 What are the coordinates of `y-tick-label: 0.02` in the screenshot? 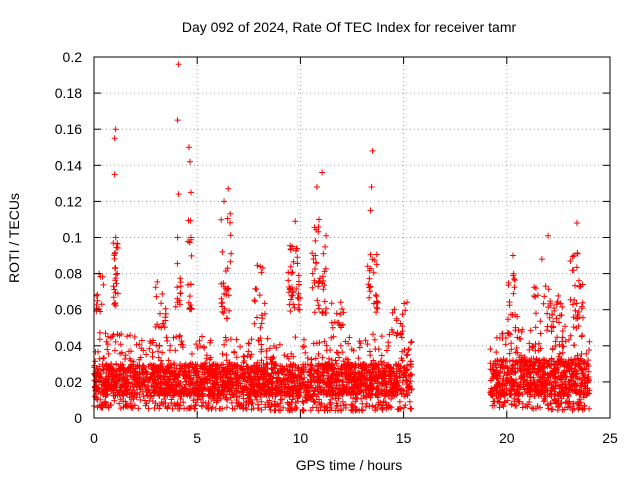 It's located at (68, 382).